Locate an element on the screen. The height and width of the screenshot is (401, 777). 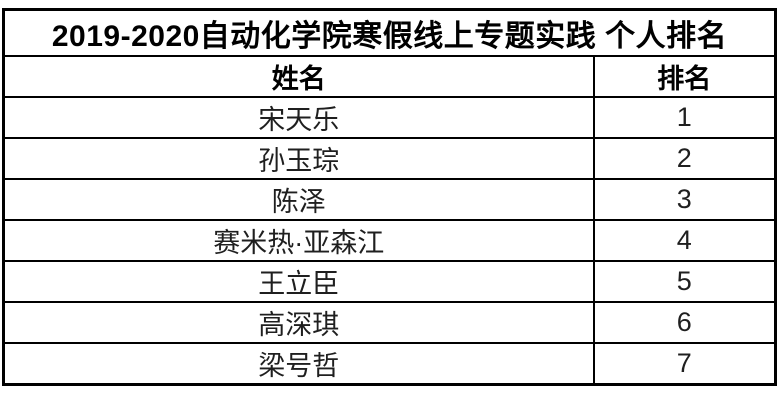
name-cell: 宋天乐 is located at coordinates (298, 117).